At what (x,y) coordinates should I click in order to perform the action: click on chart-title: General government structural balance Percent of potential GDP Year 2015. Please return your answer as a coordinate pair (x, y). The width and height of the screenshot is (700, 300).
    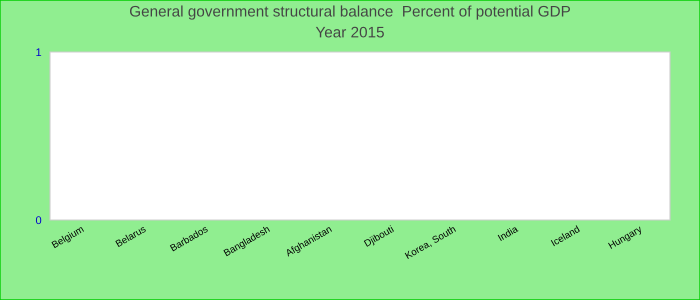
    Looking at the image, I should click on (350, 21).